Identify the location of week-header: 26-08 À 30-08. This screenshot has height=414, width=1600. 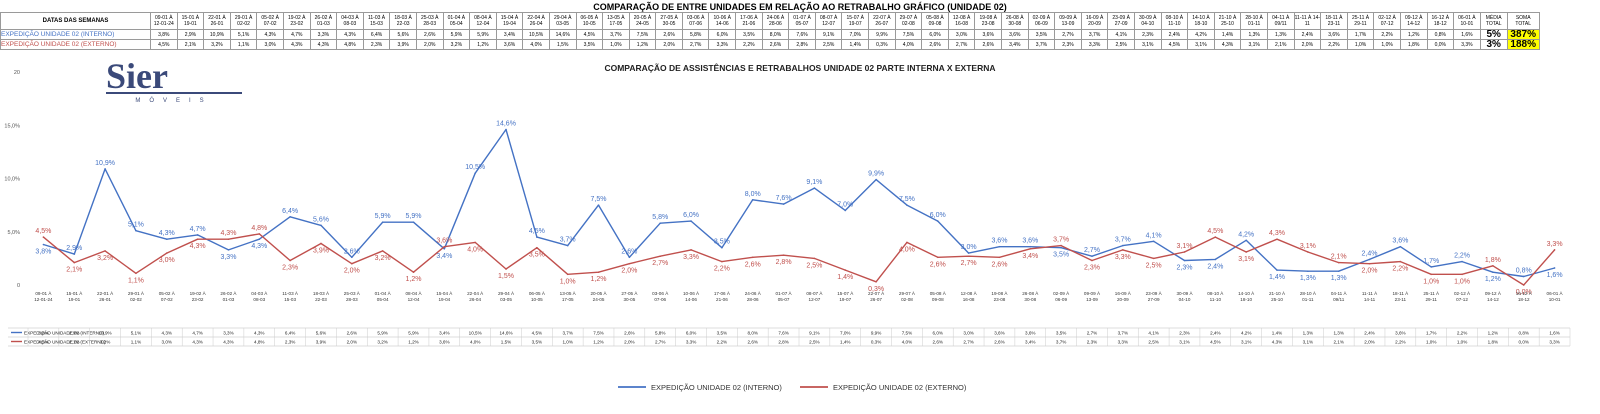
(1015, 21).